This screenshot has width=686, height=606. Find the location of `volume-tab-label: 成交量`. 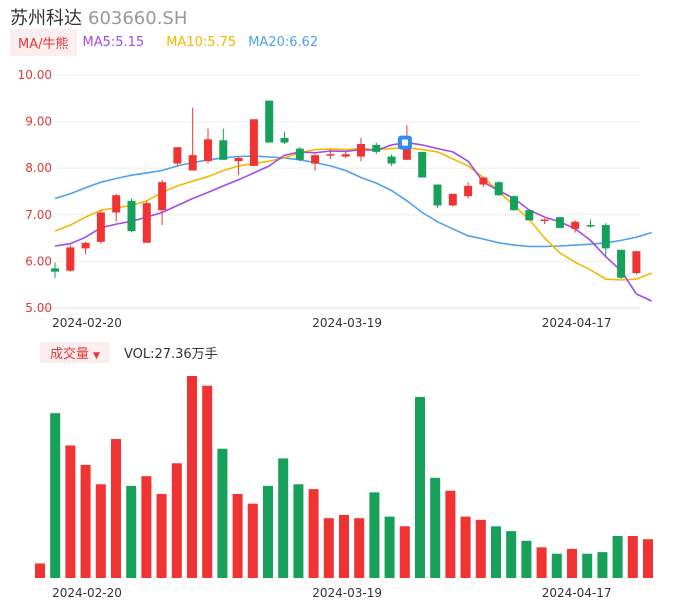

volume-tab-label: 成交量 is located at coordinates (70, 354).